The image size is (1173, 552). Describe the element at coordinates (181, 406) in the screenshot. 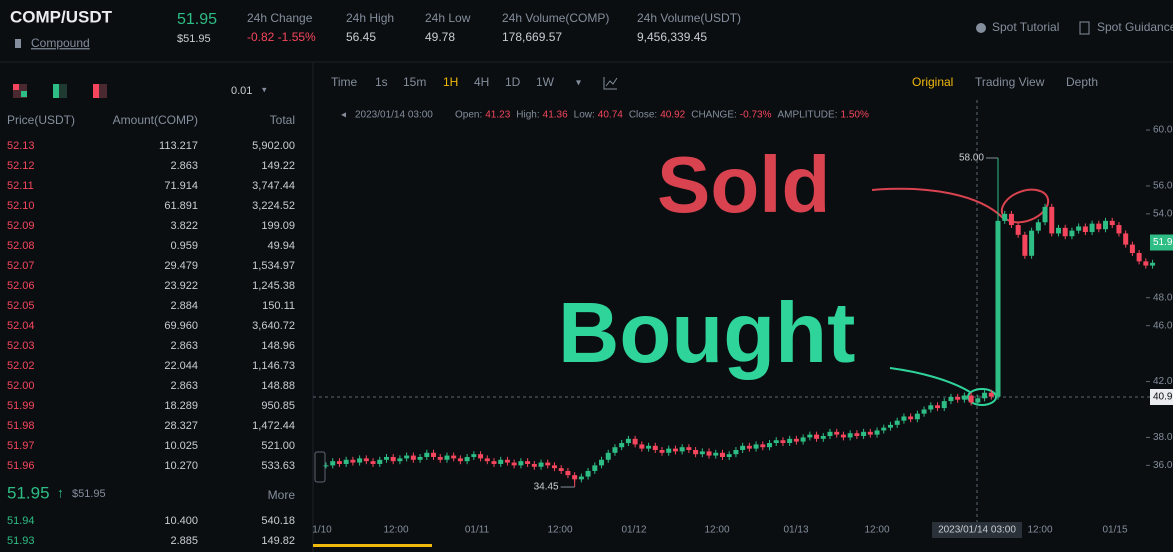

I see `ask-cell: 18.289` at that location.